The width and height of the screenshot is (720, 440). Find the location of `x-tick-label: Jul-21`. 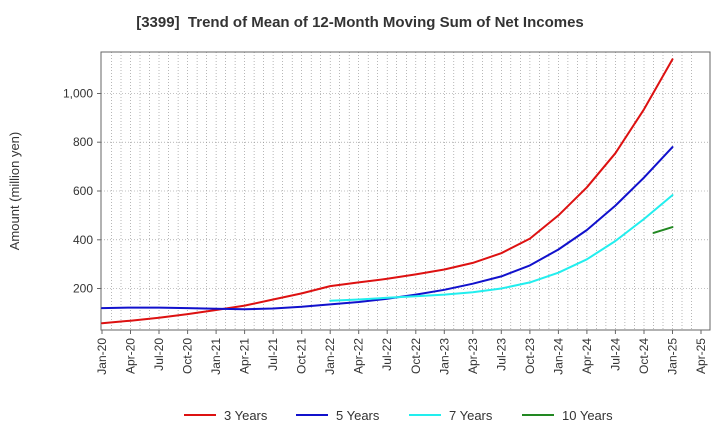

x-tick-label: Jul-21 is located at coordinates (273, 354).